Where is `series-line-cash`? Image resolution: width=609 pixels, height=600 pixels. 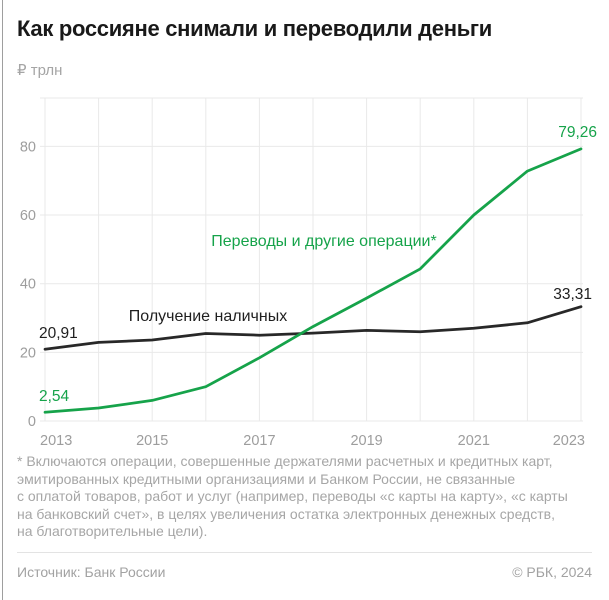
series-line-cash is located at coordinates (313, 328).